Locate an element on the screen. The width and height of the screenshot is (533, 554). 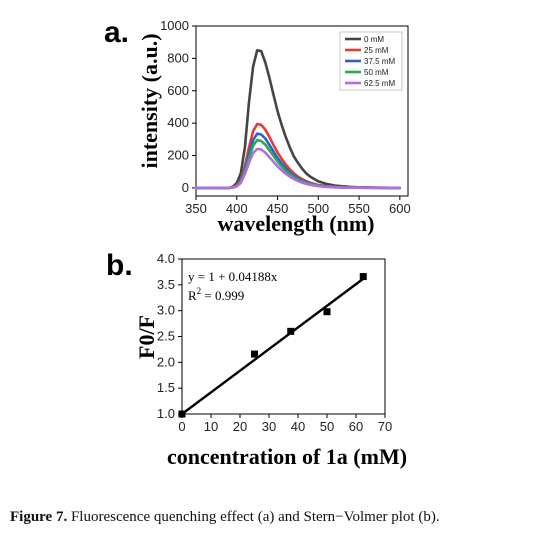
legend-entry: 0 mM is located at coordinates (374, 39).